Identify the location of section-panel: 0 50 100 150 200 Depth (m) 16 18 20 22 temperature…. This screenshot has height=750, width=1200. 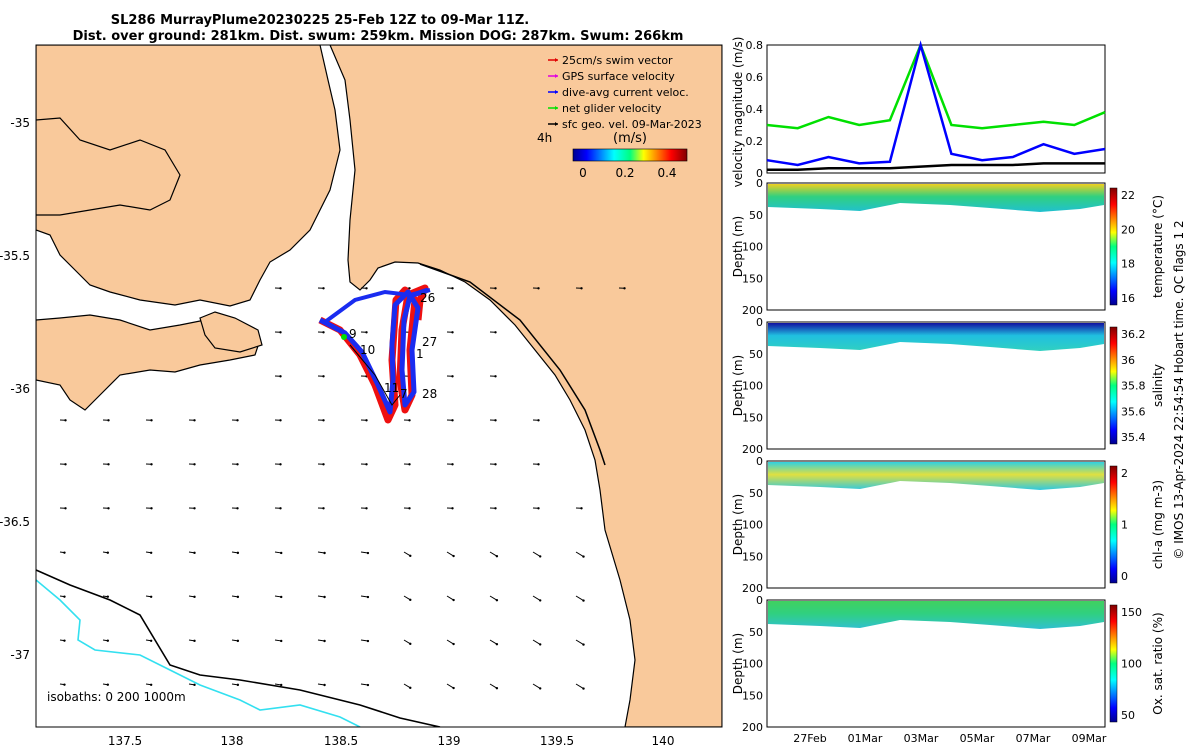
(948, 247).